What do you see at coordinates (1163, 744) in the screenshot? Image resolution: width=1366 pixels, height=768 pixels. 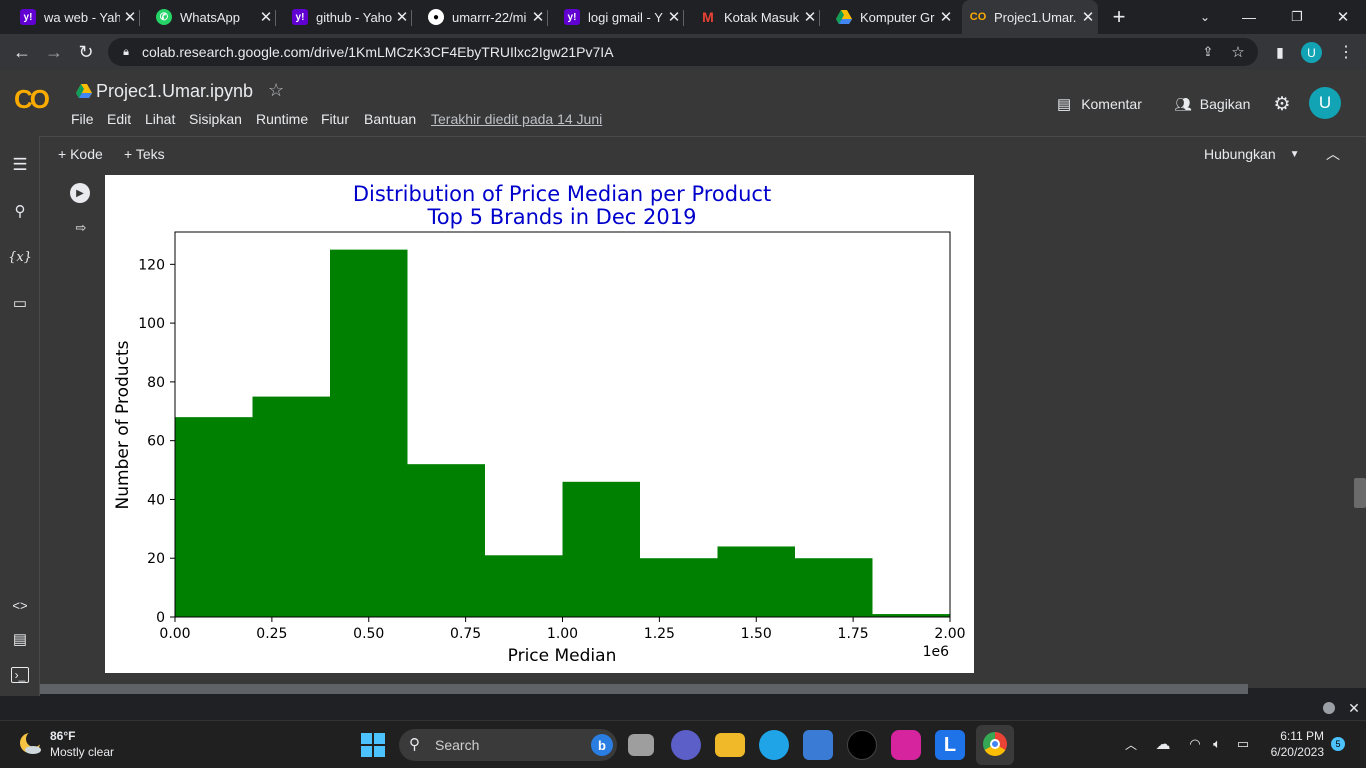 I see `onedrive-cloud-icon: ☁` at bounding box center [1163, 744].